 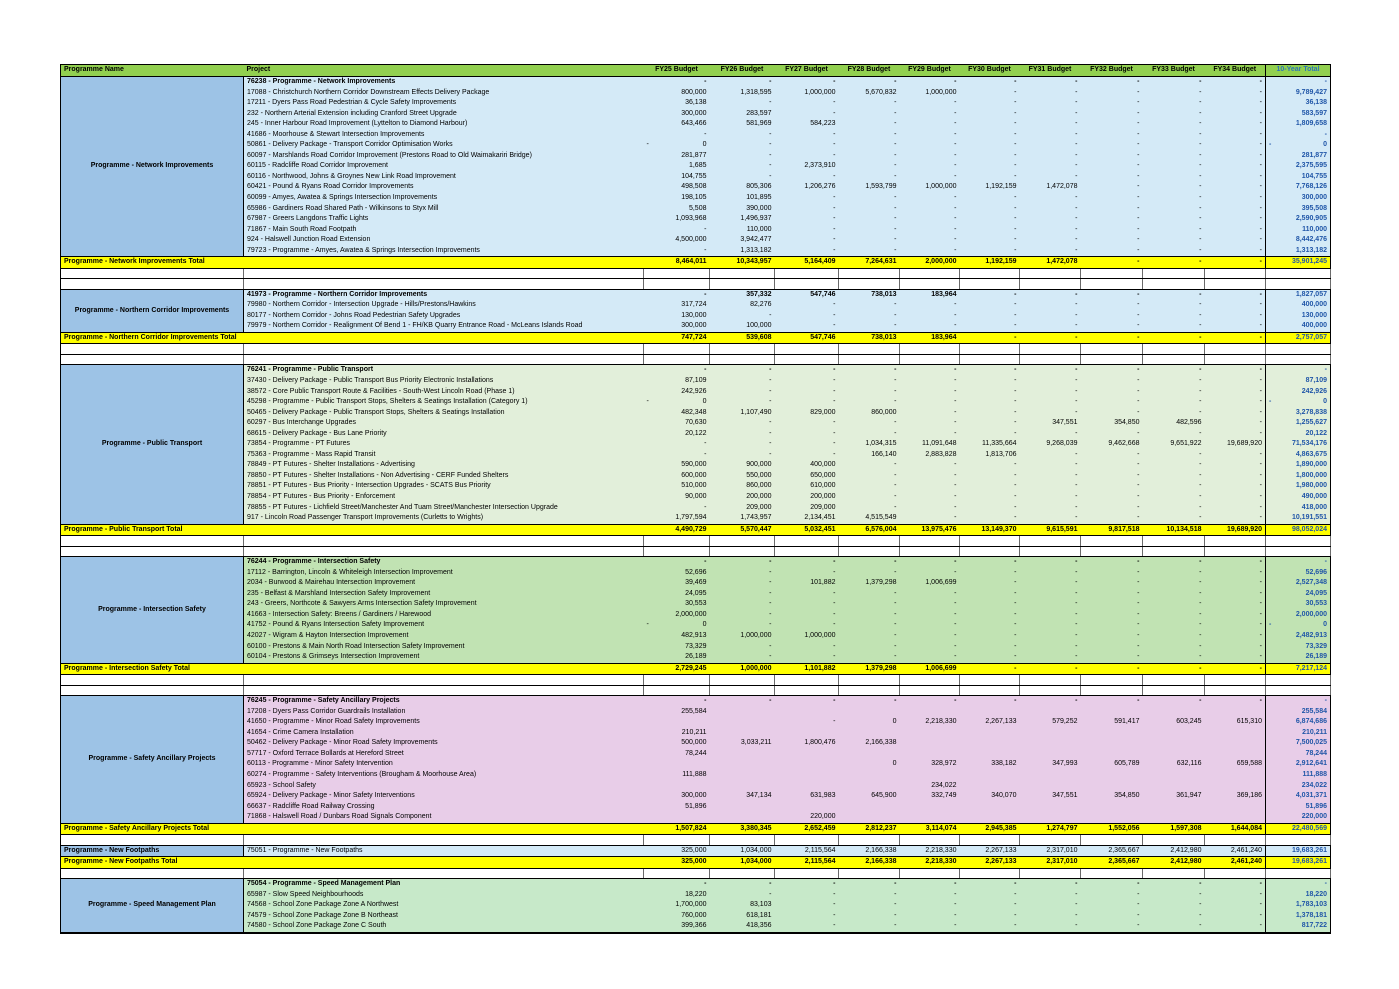 I want to click on cell-budget-value: 5,570,447, so click(x=742, y=530).